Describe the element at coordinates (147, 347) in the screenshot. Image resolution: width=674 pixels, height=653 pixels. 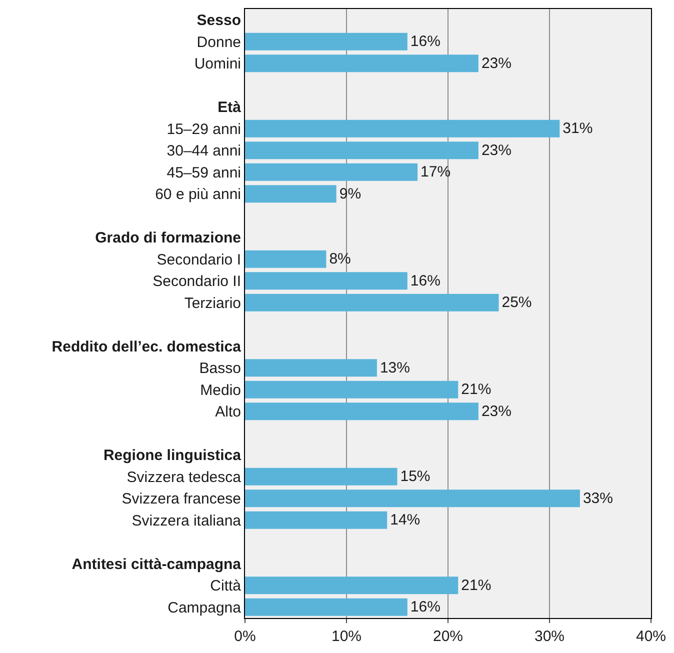
I see `y-tick-label: Reddito dell’ec. domestica` at that location.